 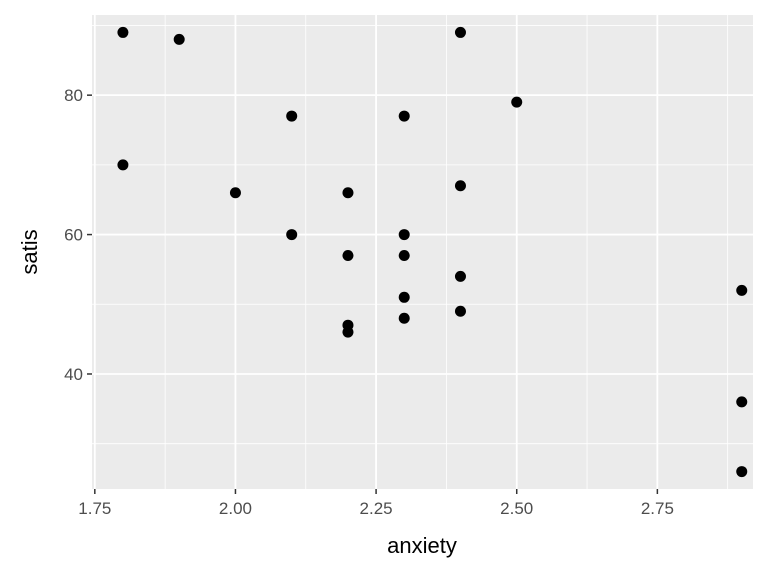 What do you see at coordinates (657, 508) in the screenshot?
I see `x-tick-label: 2.75` at bounding box center [657, 508].